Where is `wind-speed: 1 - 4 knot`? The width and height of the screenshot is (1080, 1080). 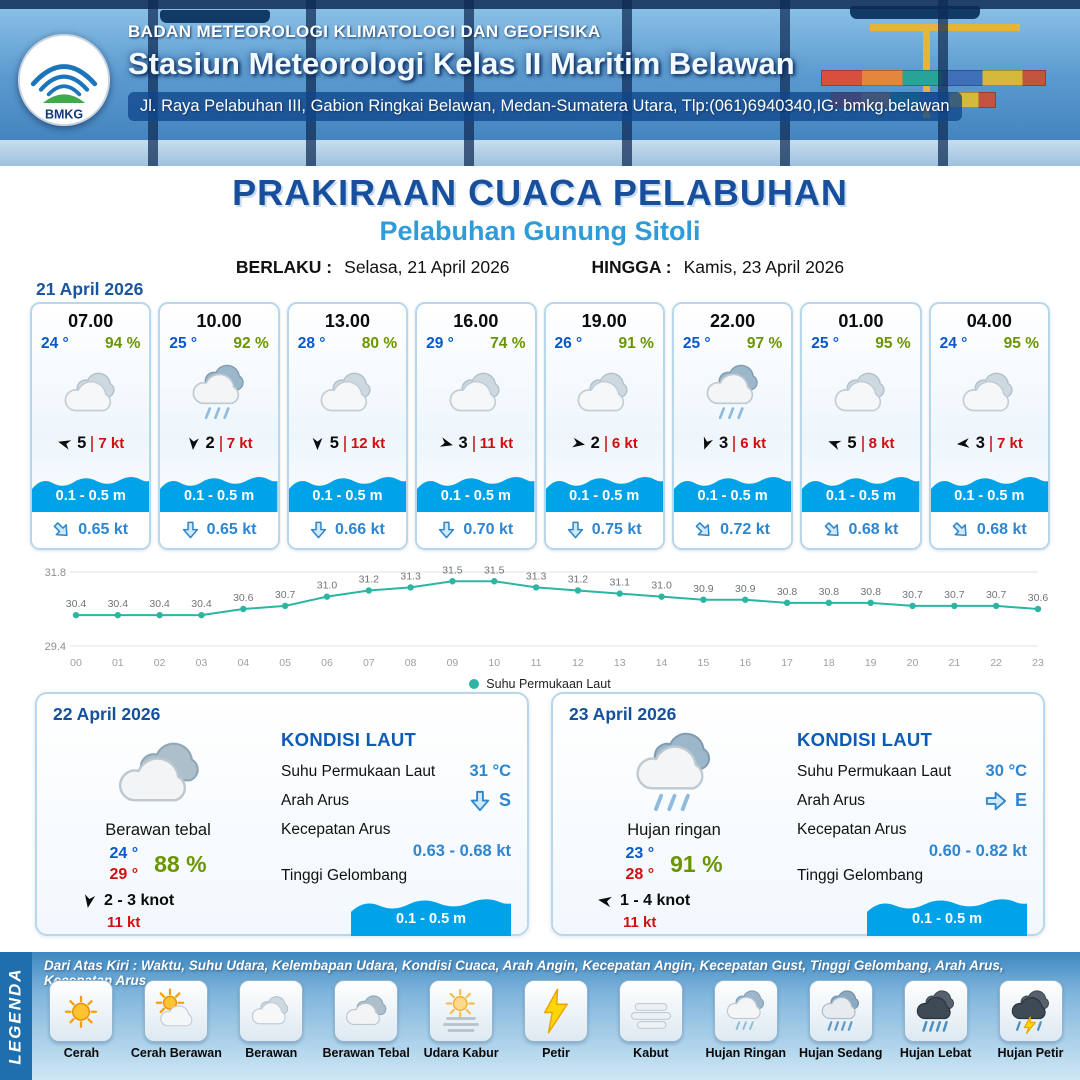
wind-speed: 1 - 4 knot is located at coordinates (655, 900).